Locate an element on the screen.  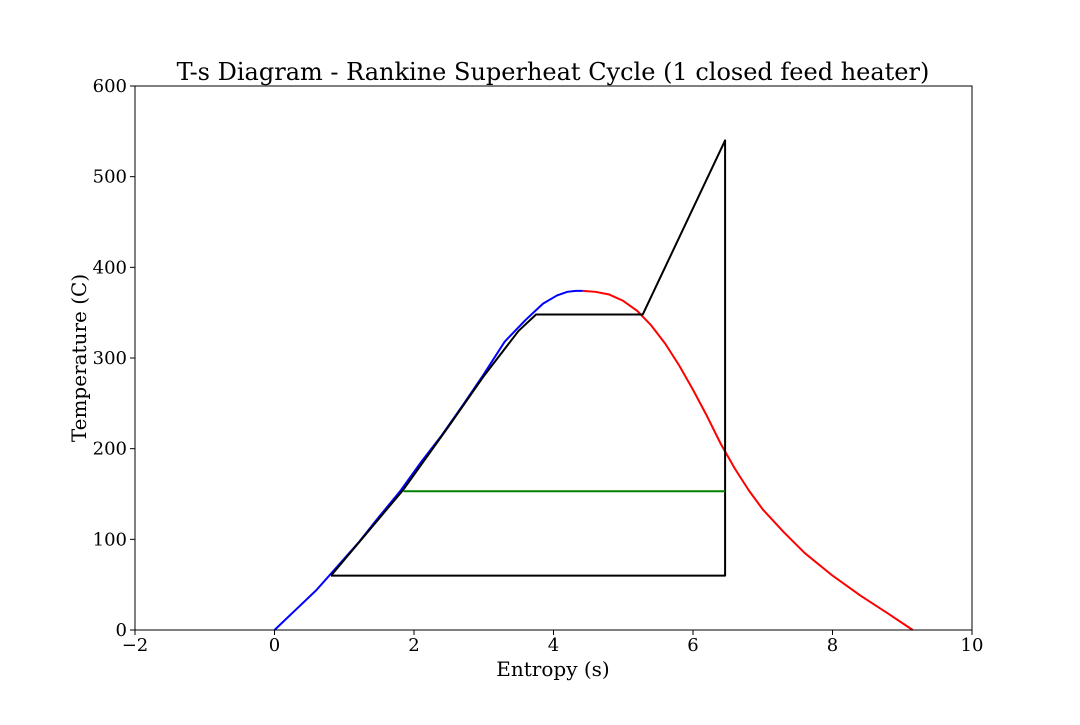
x-tick-label-5: 8 is located at coordinates (832, 645).